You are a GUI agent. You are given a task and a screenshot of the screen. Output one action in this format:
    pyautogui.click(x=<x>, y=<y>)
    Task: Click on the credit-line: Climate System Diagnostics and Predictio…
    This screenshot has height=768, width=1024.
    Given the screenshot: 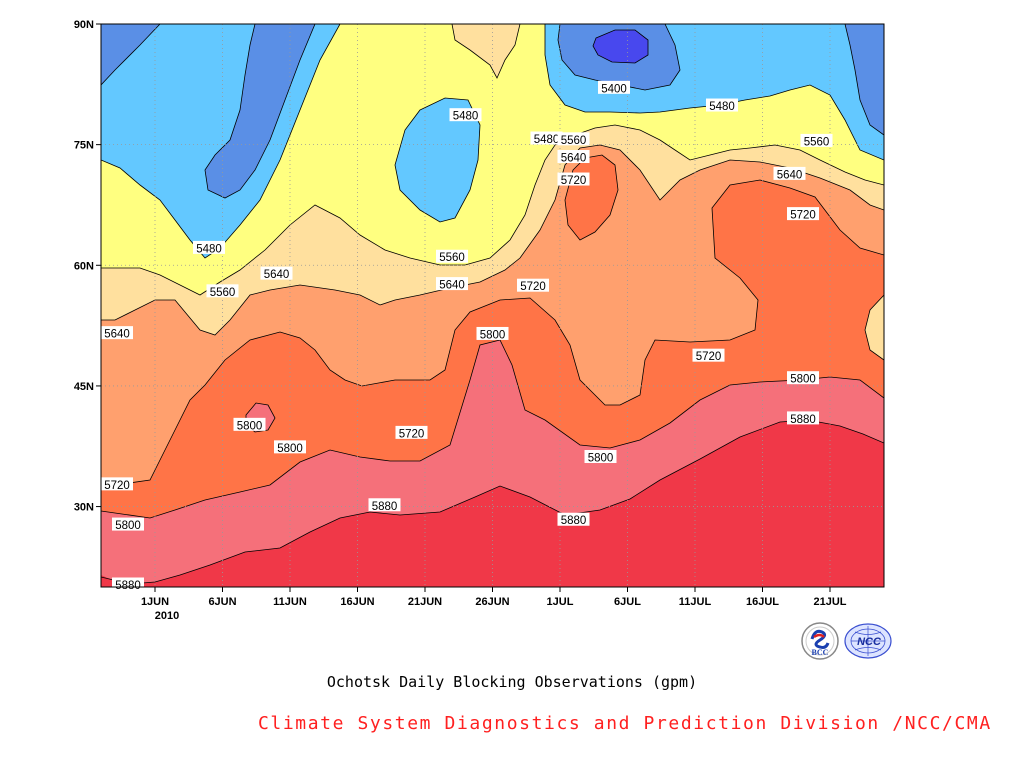 What is the action you would take?
    pyautogui.click(x=625, y=723)
    